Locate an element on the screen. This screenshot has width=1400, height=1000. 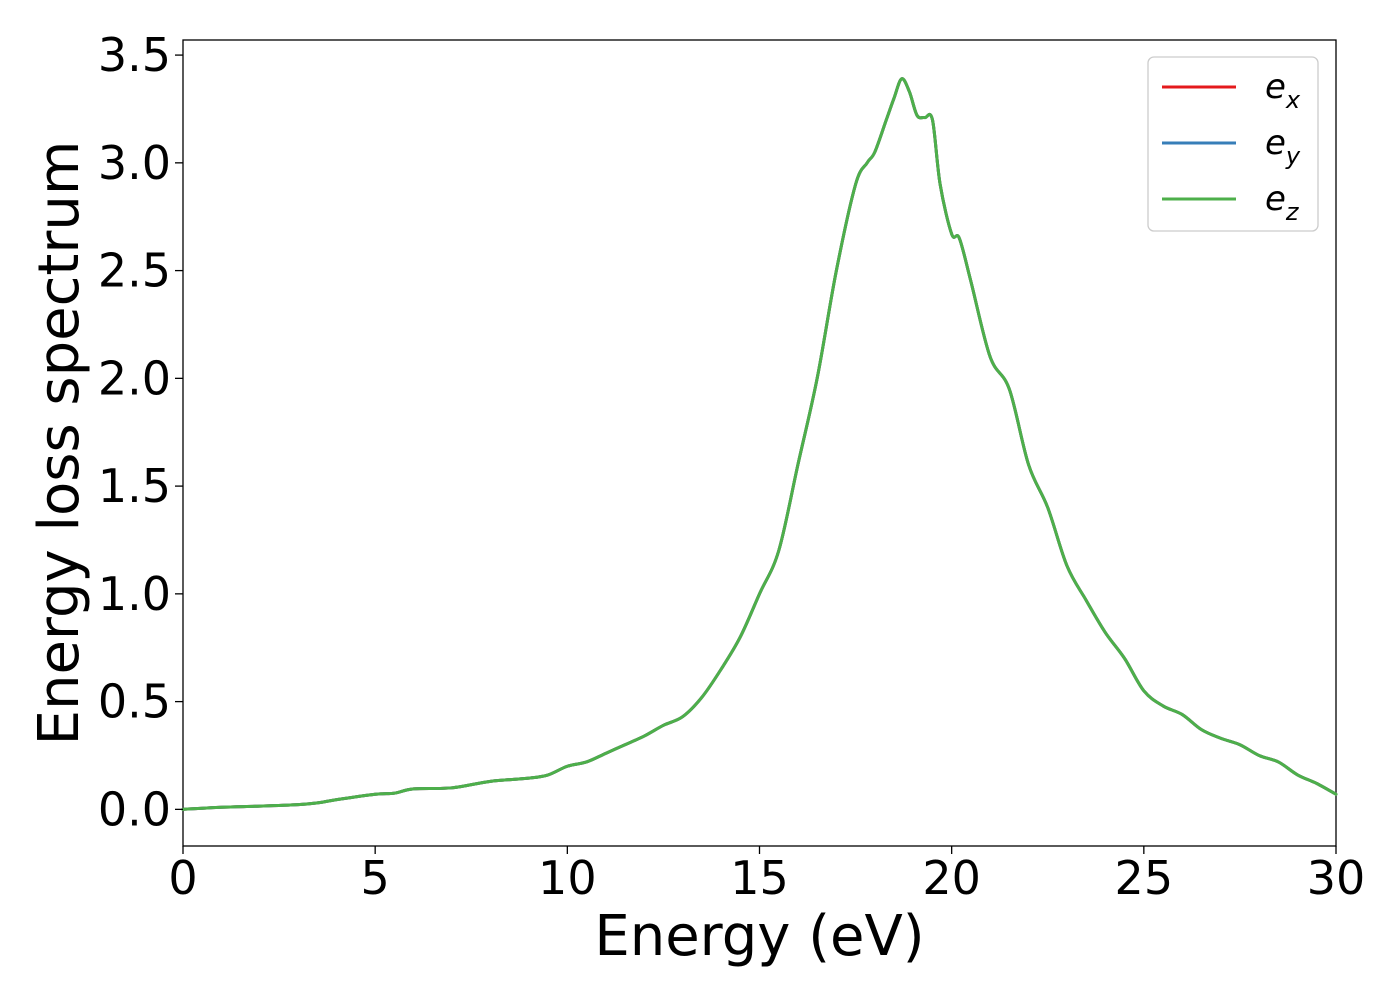
y-tick-label: 2.0 is located at coordinates (134, 378).